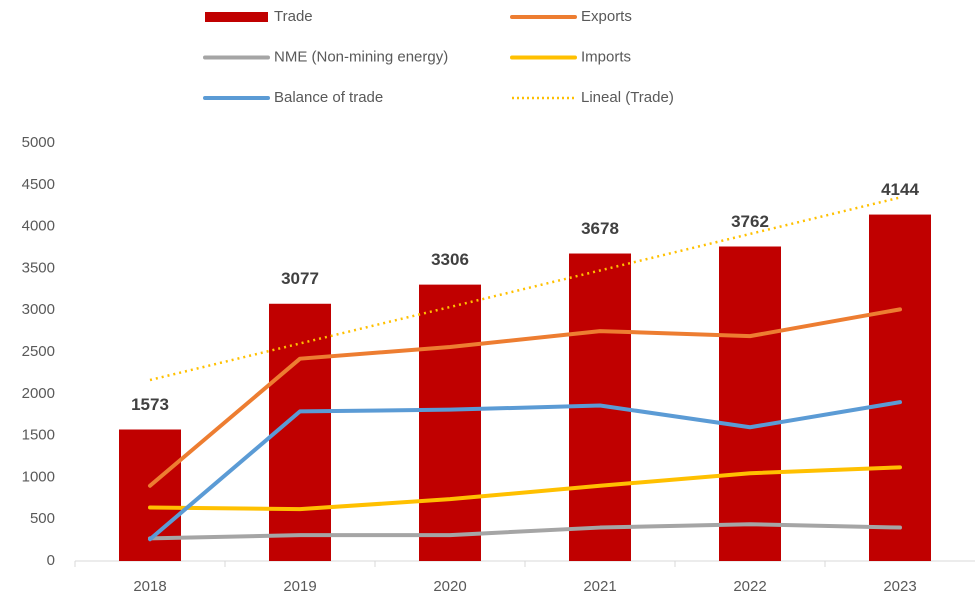 Image resolution: width=975 pixels, height=598 pixels. I want to click on y-tick-label: 1000, so click(38, 476).